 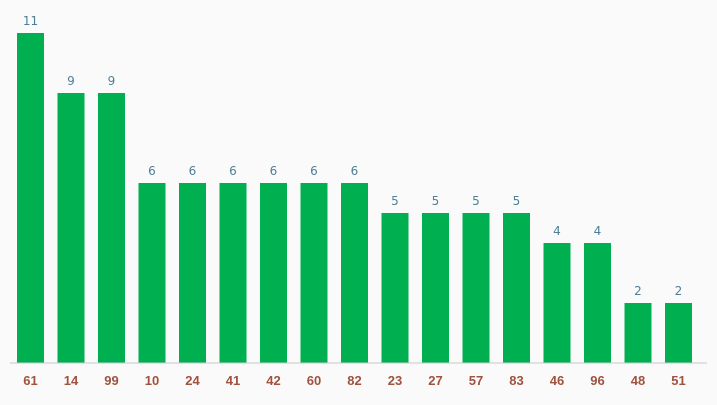 What do you see at coordinates (192, 380) in the screenshot?
I see `category-label-24: 24` at bounding box center [192, 380].